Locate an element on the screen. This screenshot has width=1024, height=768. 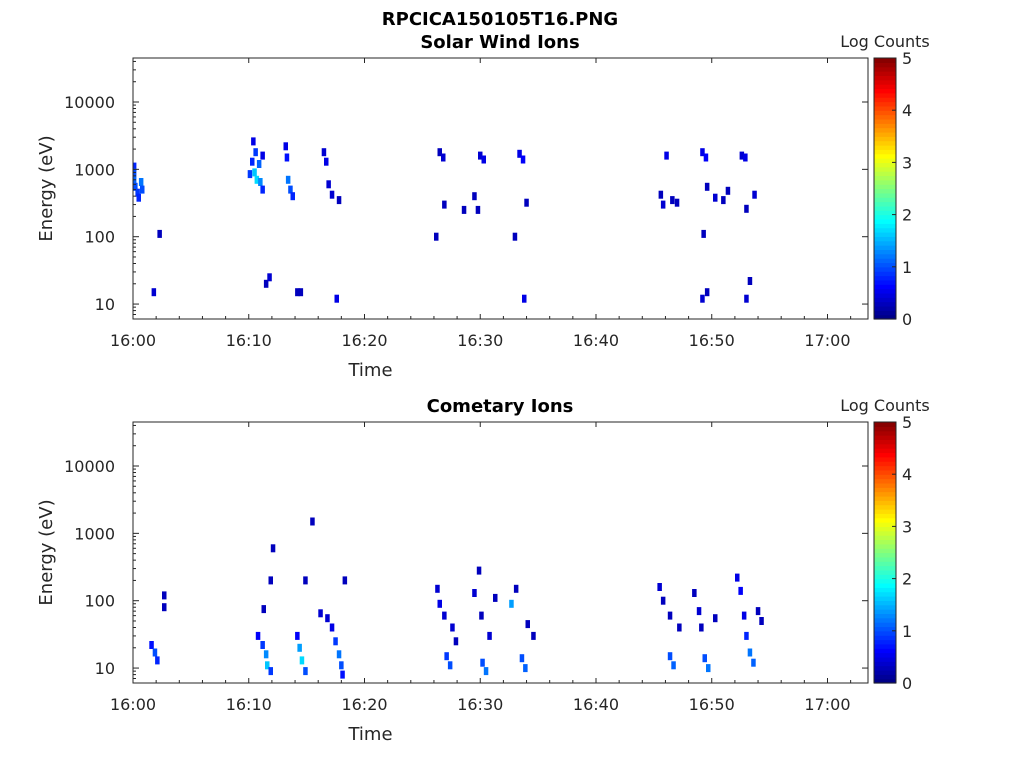
solar-wind-cells is located at coordinates (445, 220).